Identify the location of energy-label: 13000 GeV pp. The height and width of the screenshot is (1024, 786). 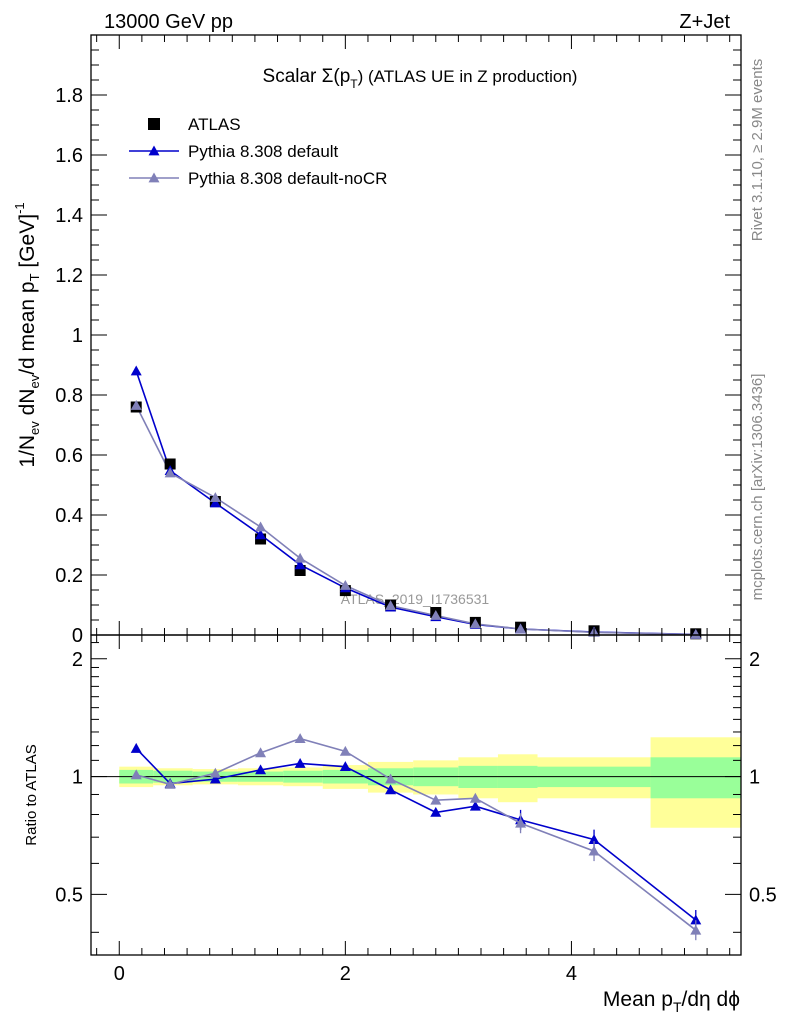
(168, 22).